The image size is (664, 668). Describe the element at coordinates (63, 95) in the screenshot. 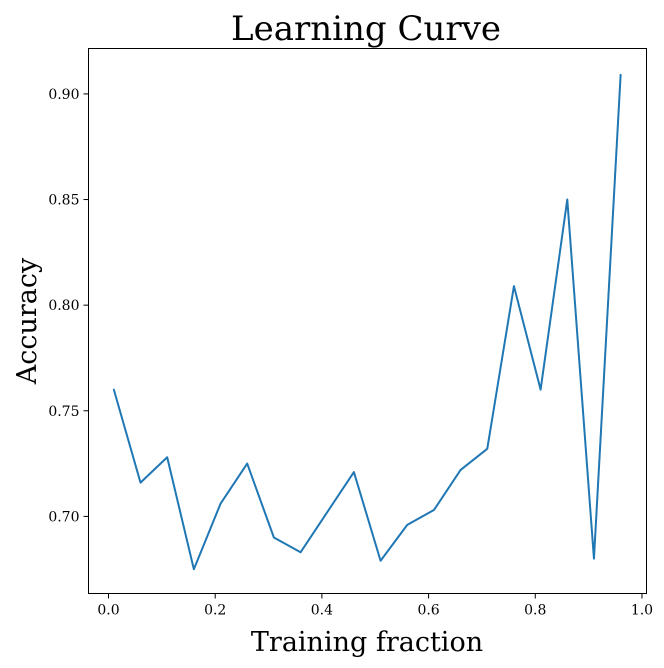

I see `y-tick-label: 0.90` at that location.